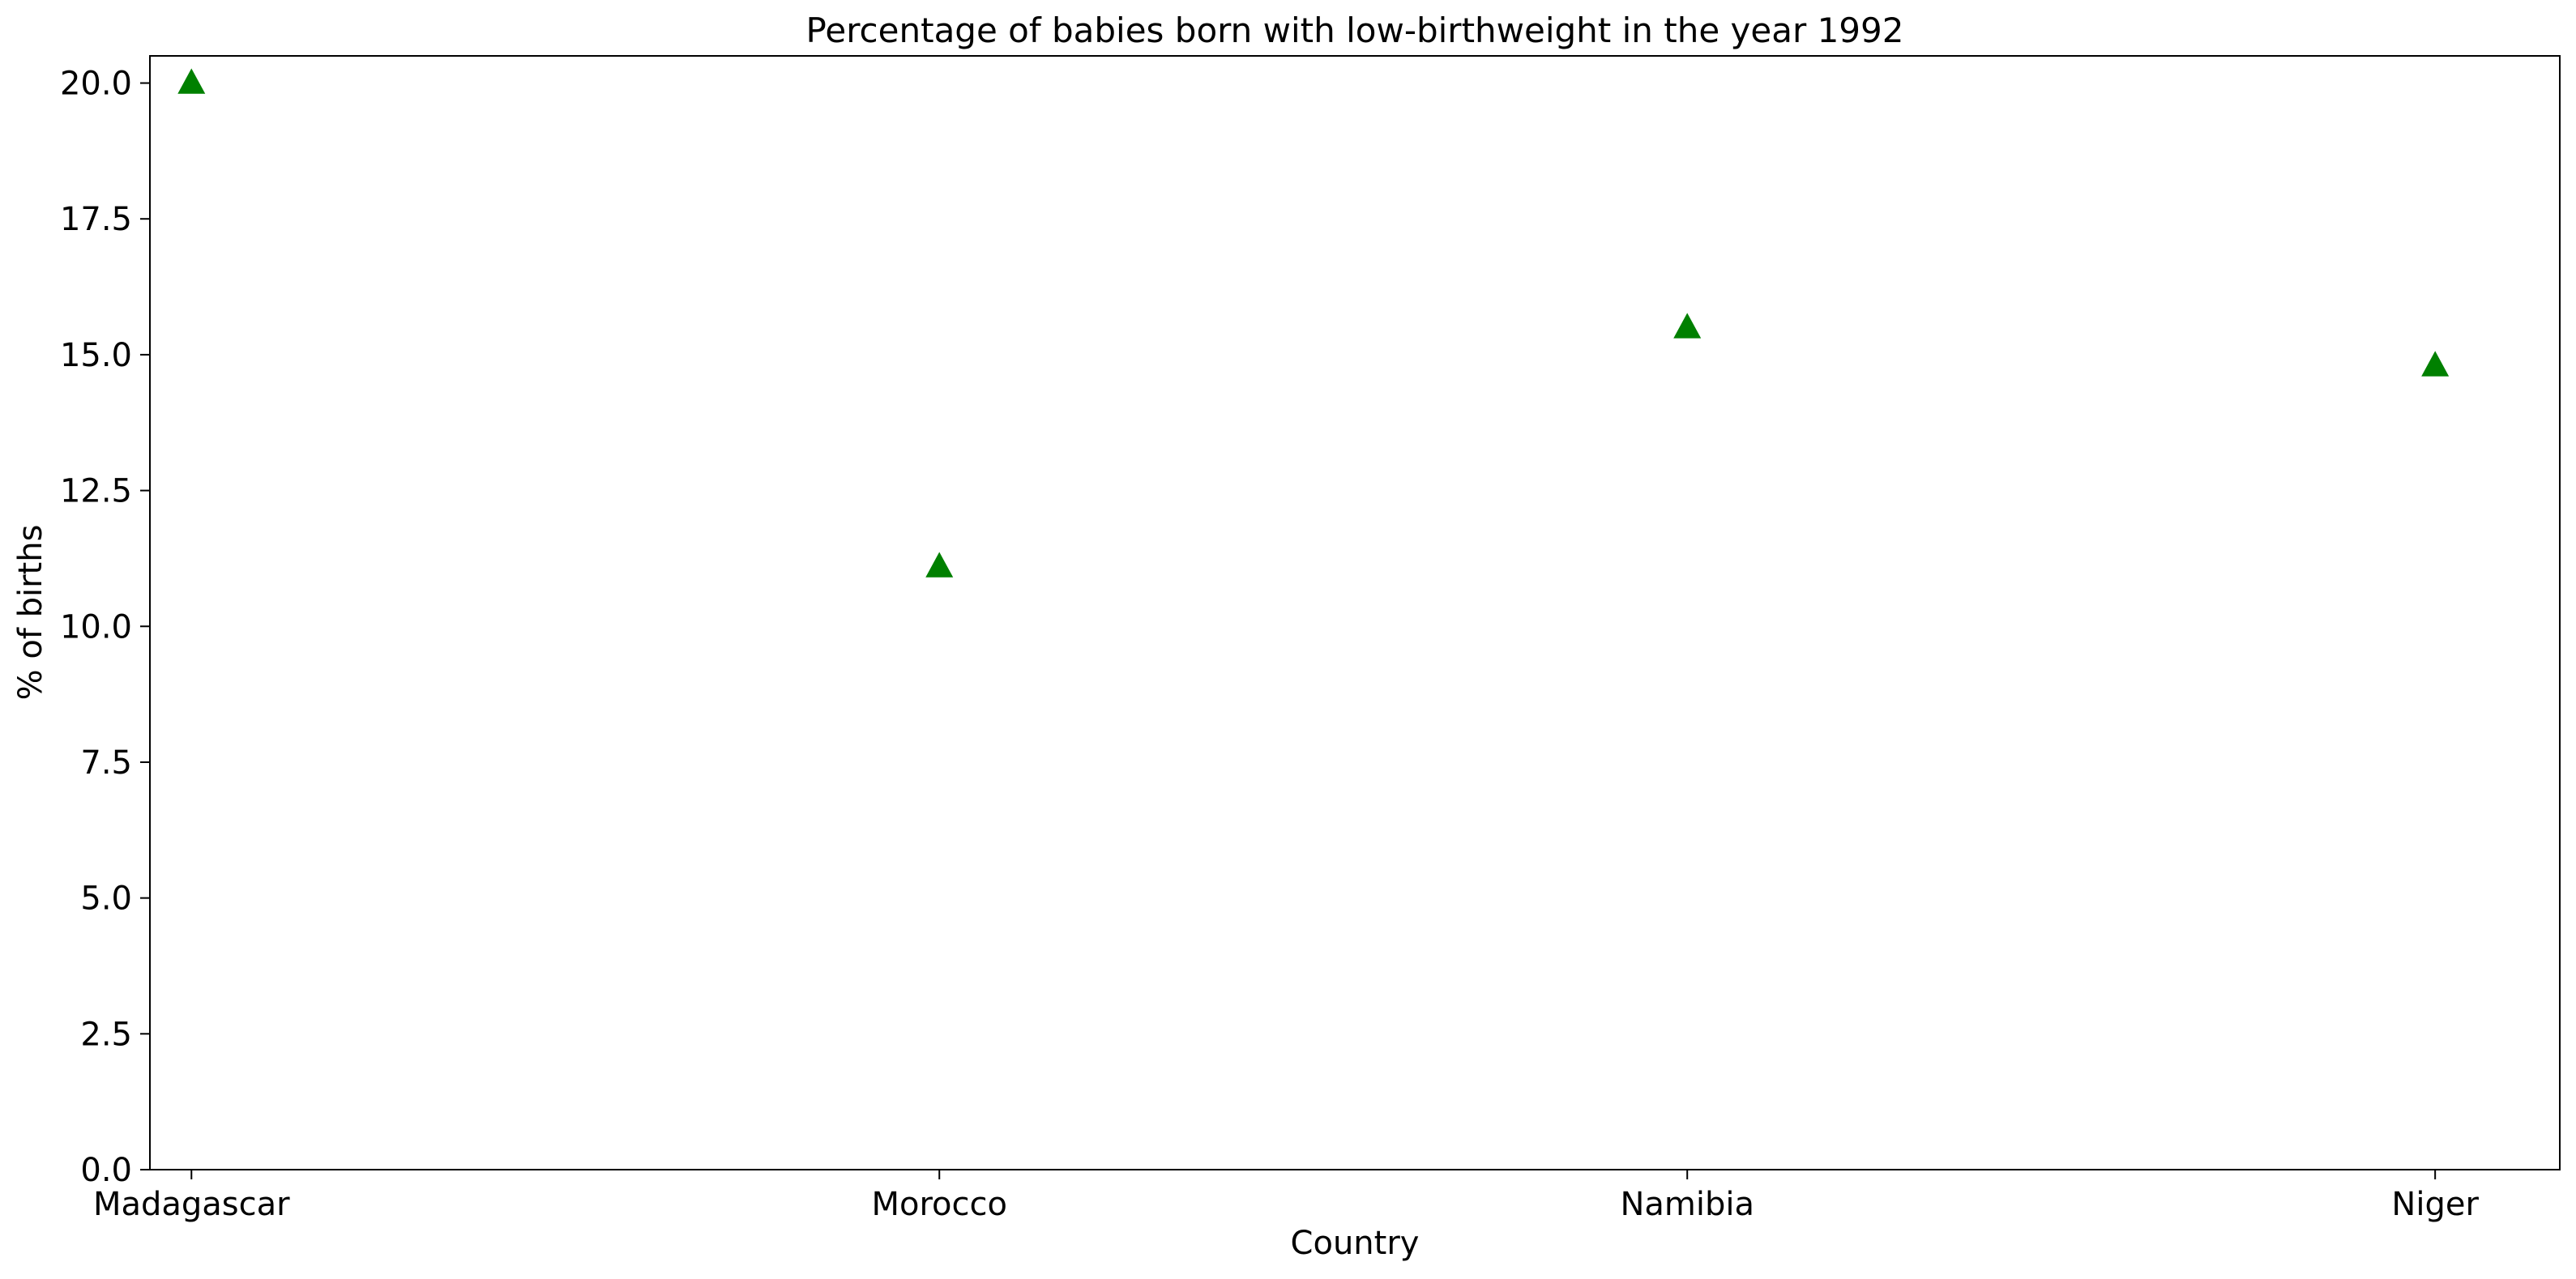 The height and width of the screenshot is (1279, 2576). I want to click on y-tick-label: 15.0, so click(96, 355).